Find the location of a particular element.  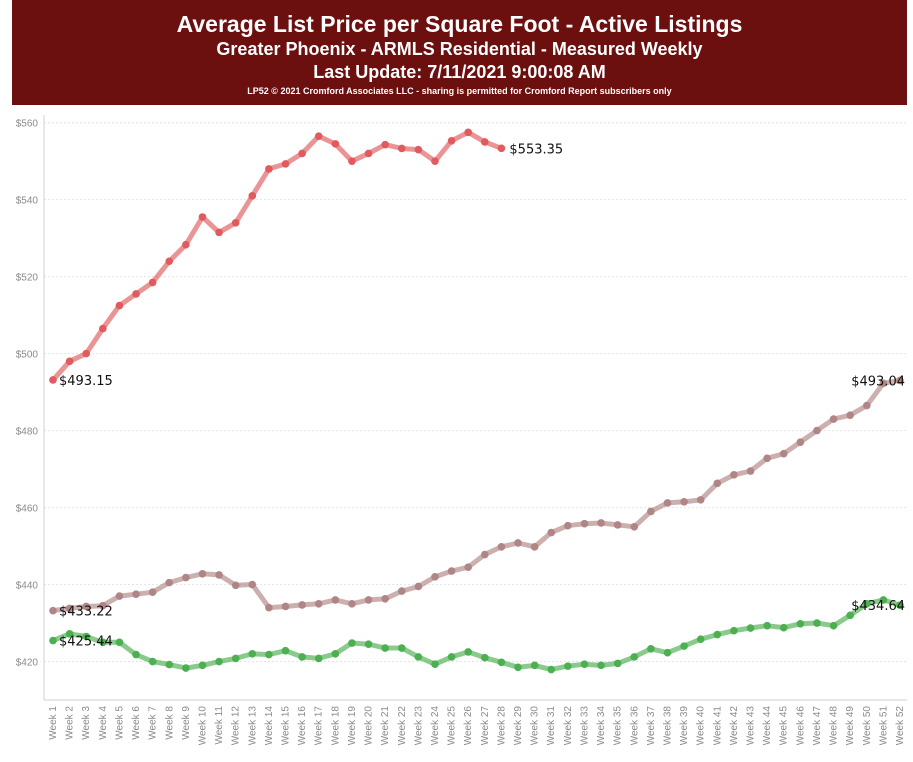

x-tick-label: Week 42 is located at coordinates (734, 726).